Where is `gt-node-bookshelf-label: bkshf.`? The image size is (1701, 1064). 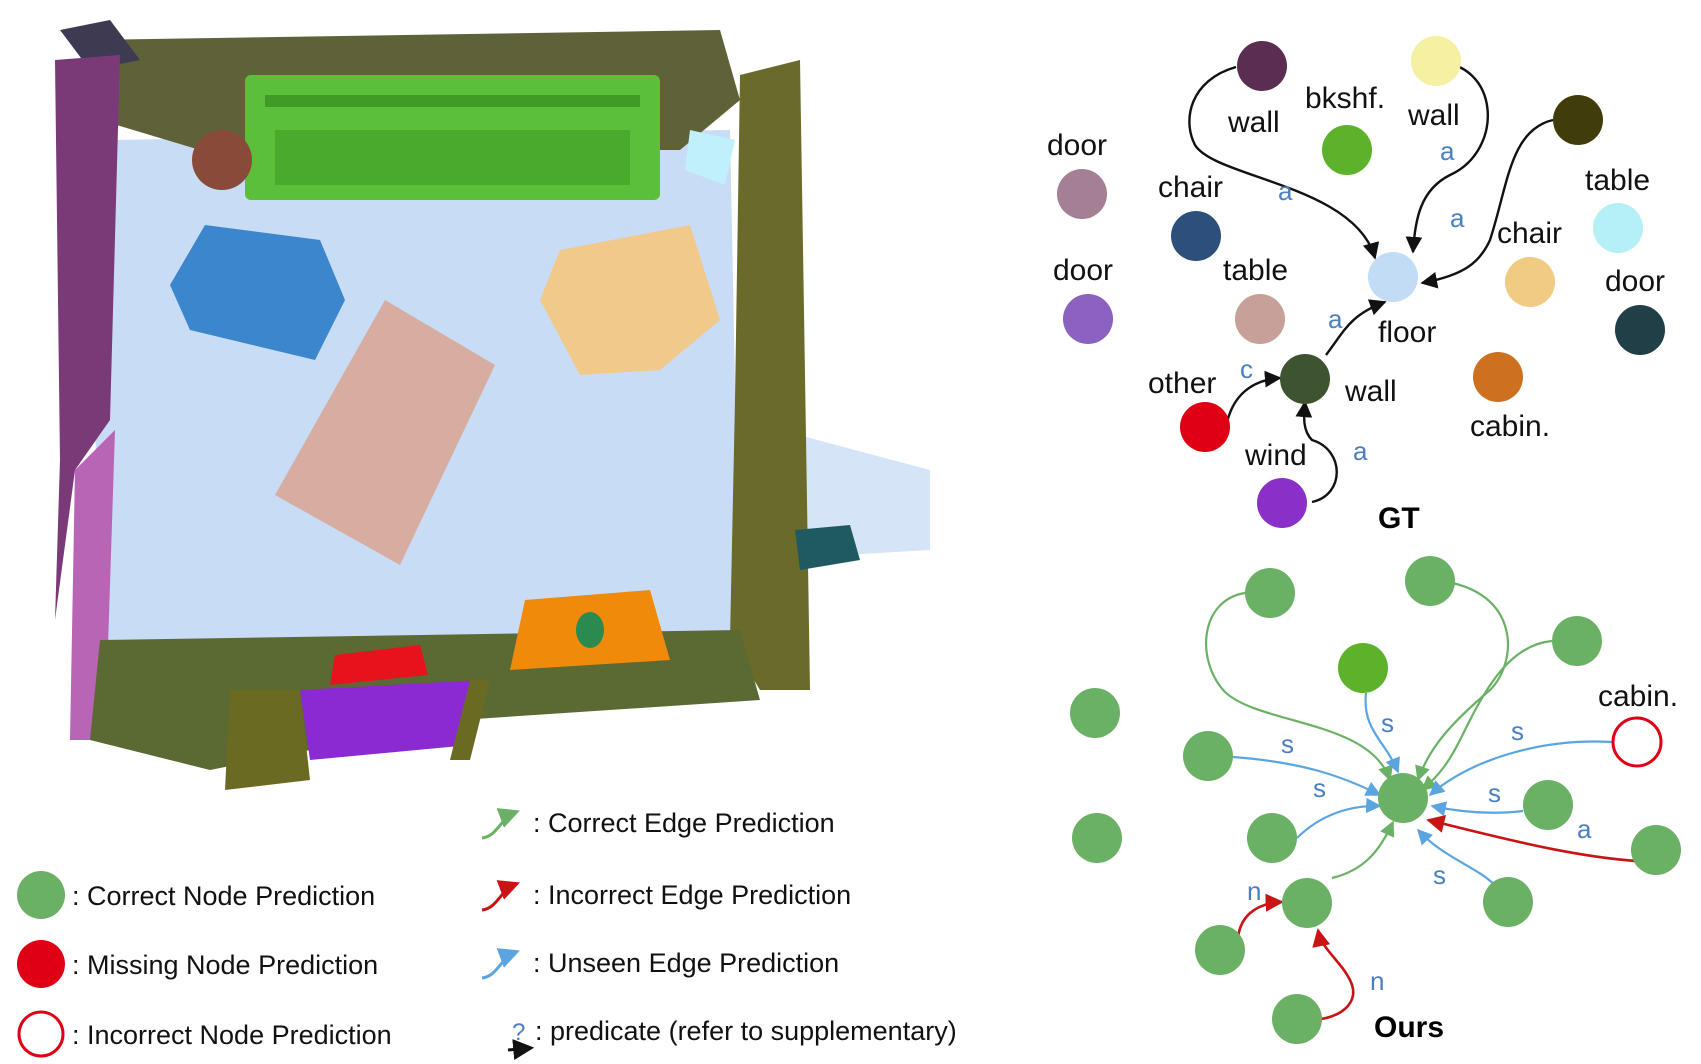 gt-node-bookshelf-label: bkshf. is located at coordinates (1345, 98).